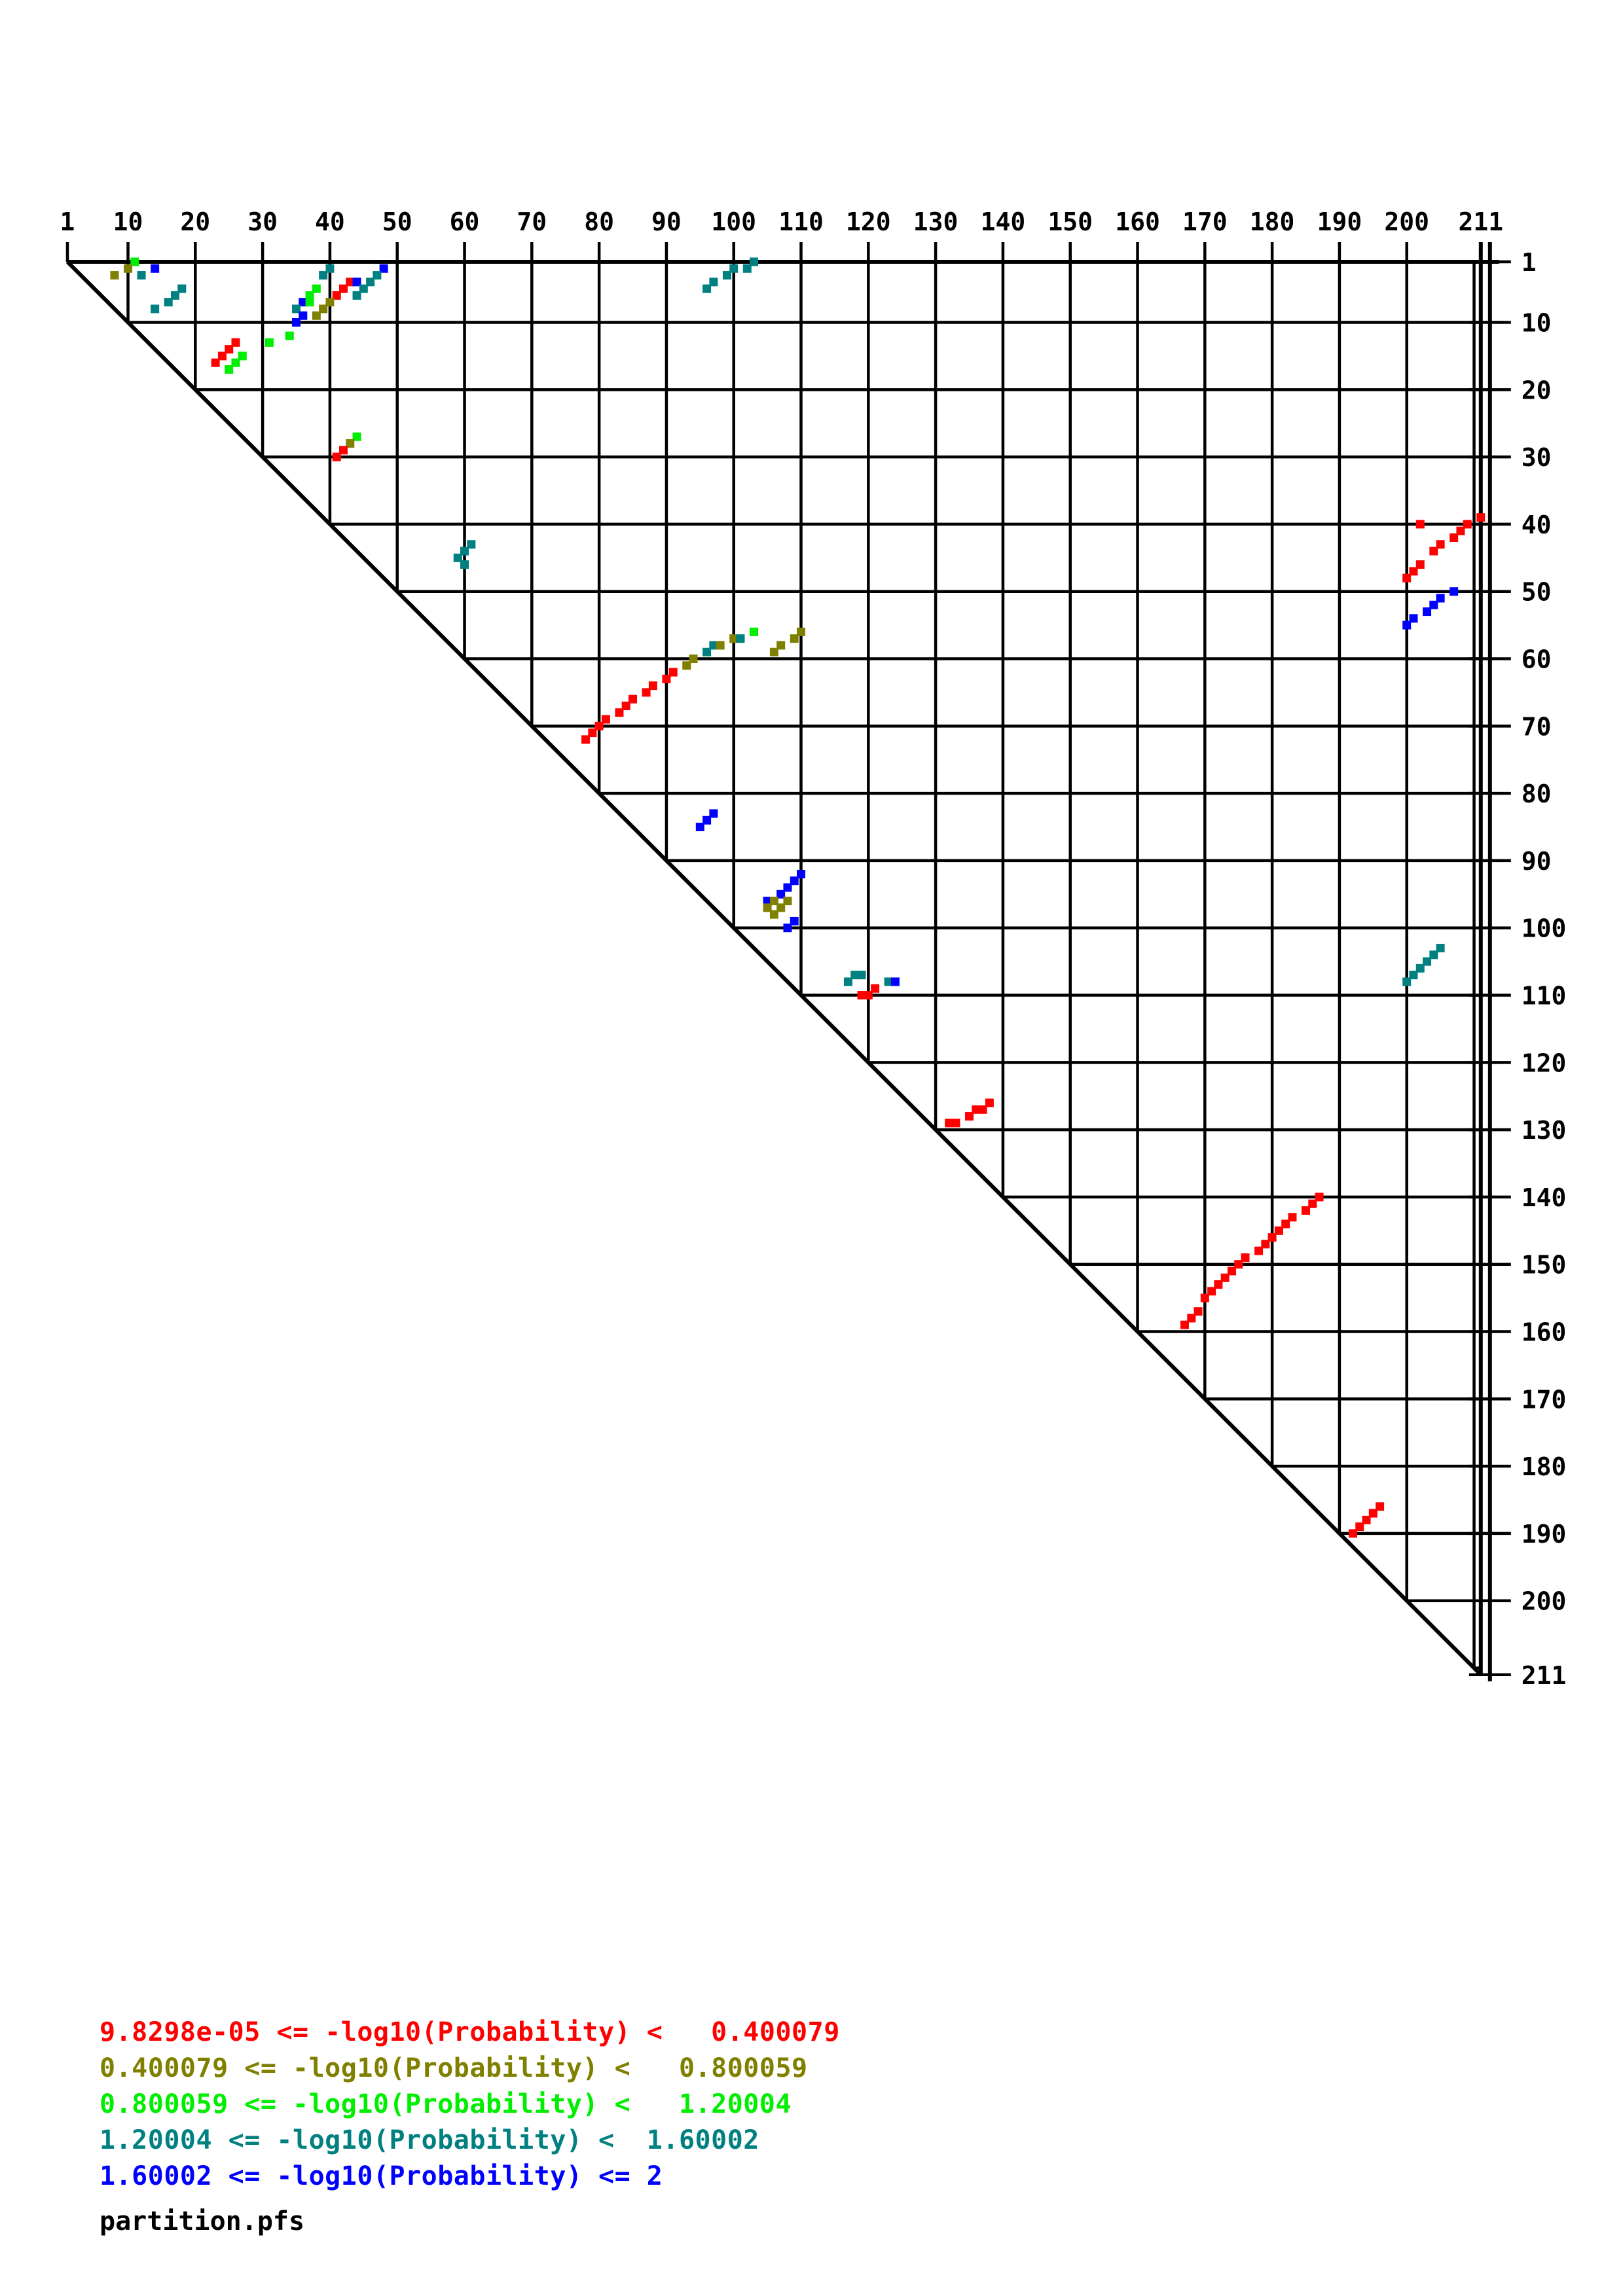 This screenshot has width=1623, height=2296. What do you see at coordinates (1070, 221) in the screenshot?
I see `x-tick-label-150: 150` at bounding box center [1070, 221].